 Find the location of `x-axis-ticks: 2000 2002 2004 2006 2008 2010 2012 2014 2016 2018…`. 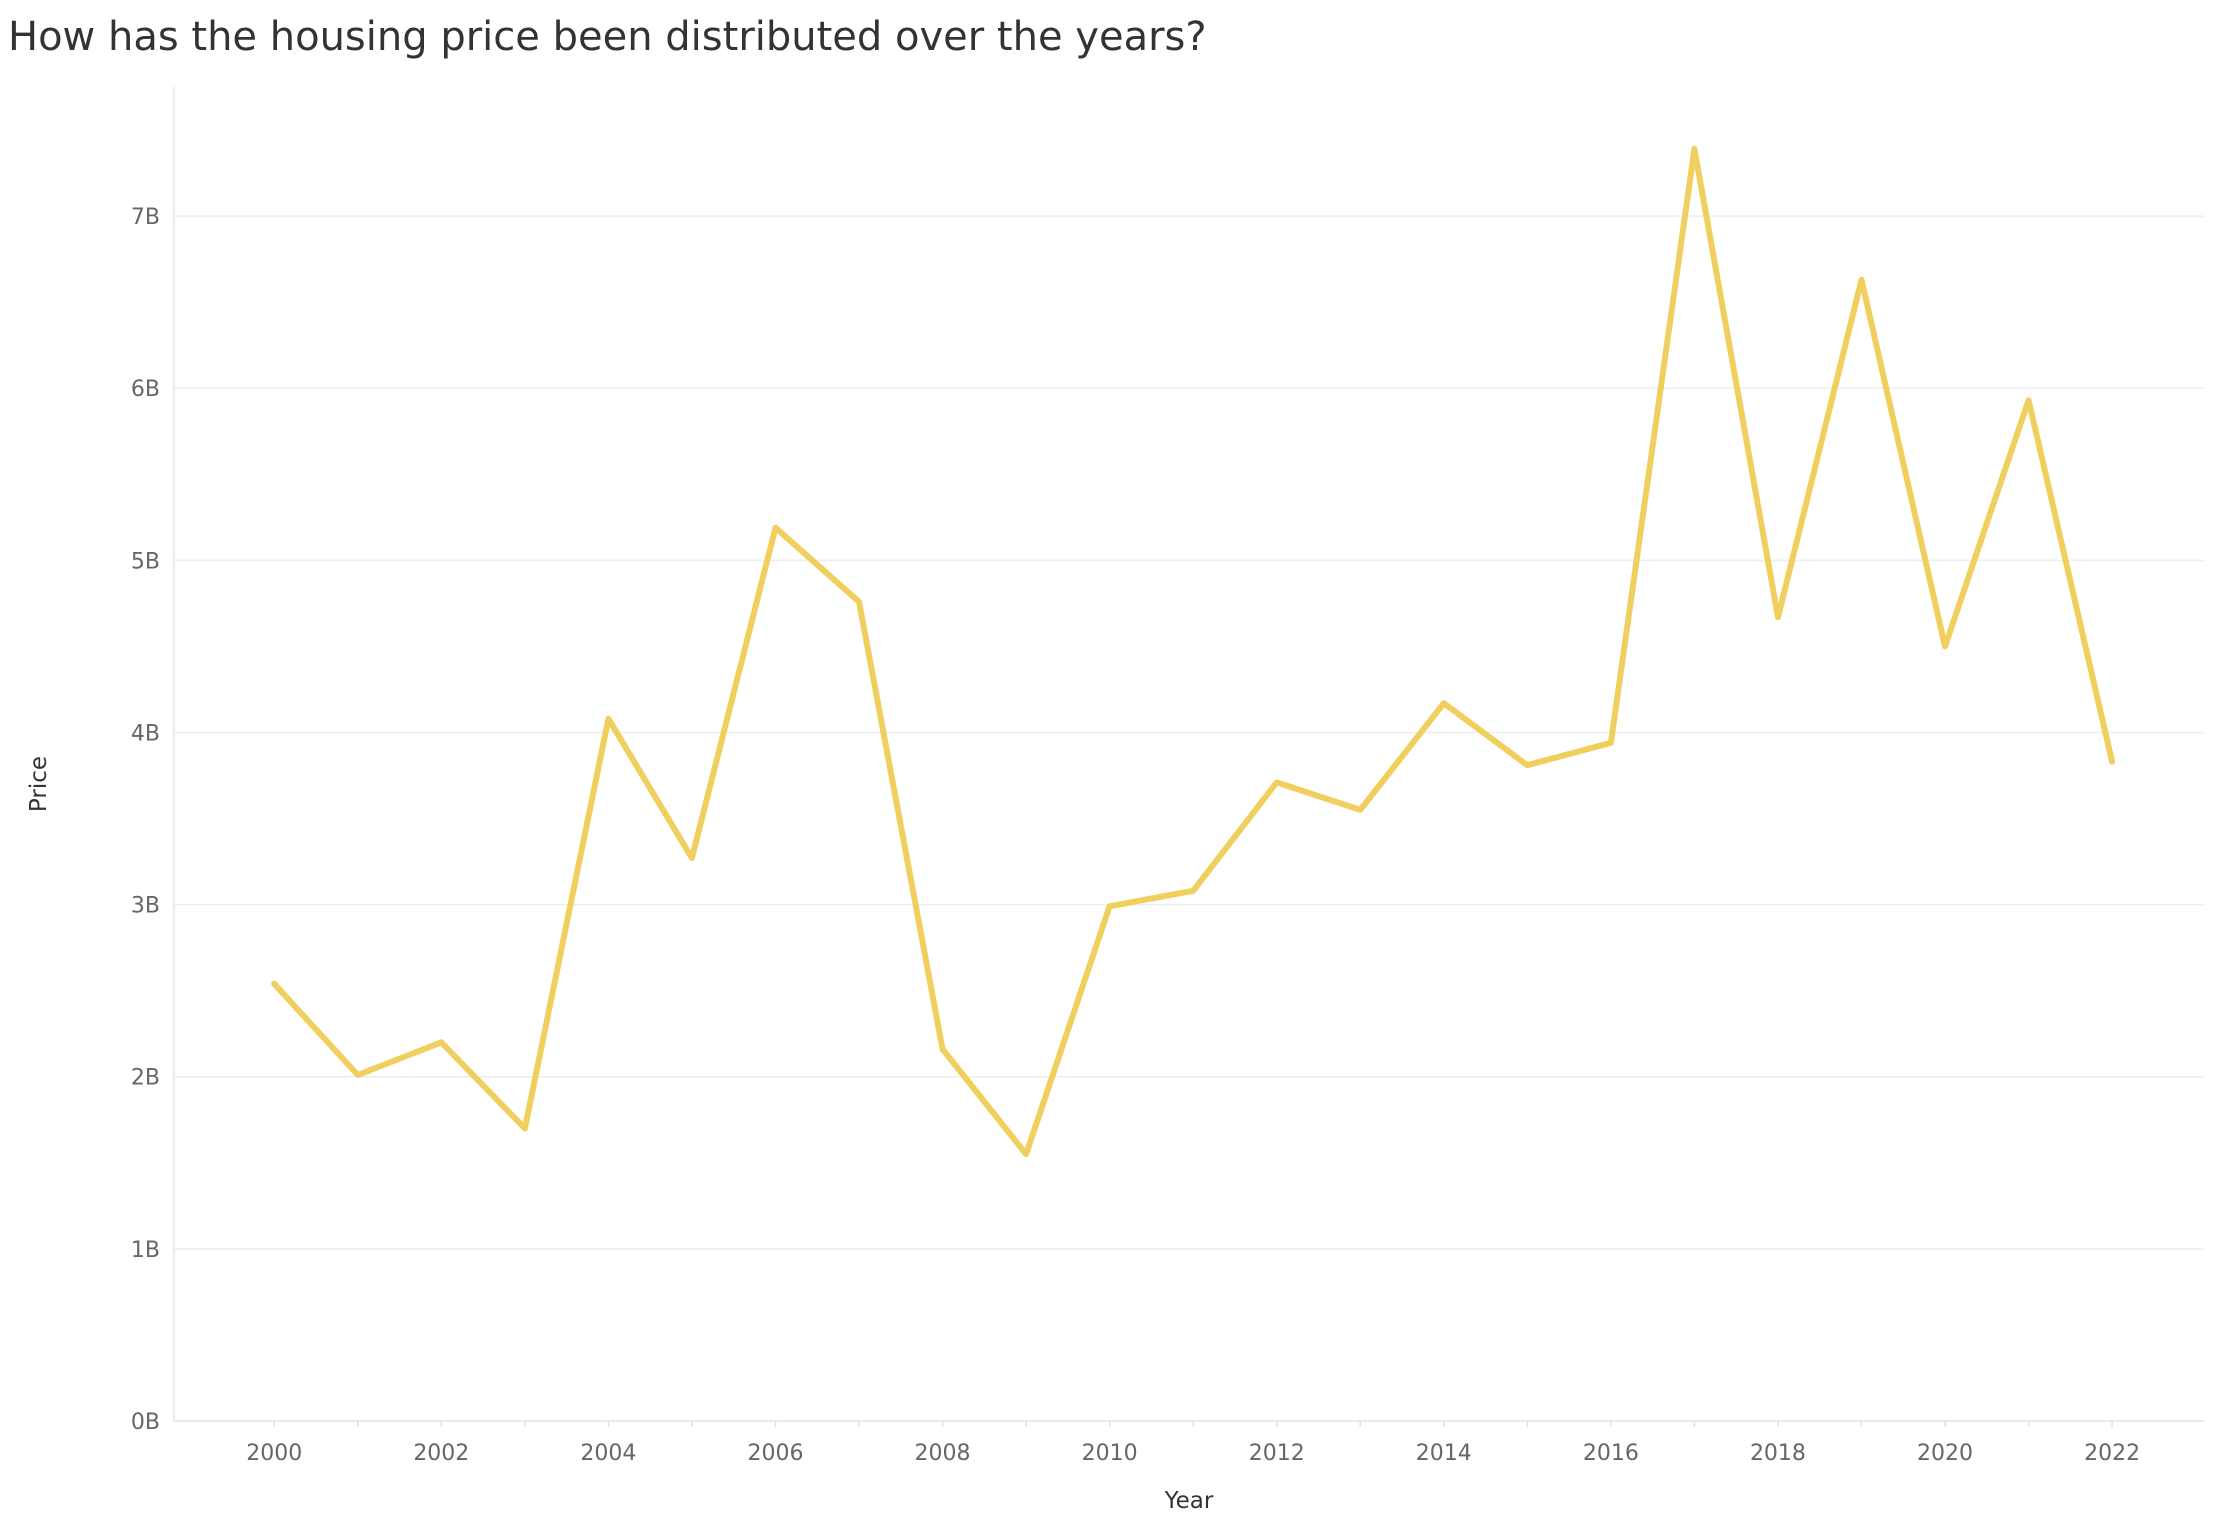

x-axis-ticks: 2000 2002 2004 2006 2008 2010 2012 2014 2016 2018… is located at coordinates (1193, 1453).